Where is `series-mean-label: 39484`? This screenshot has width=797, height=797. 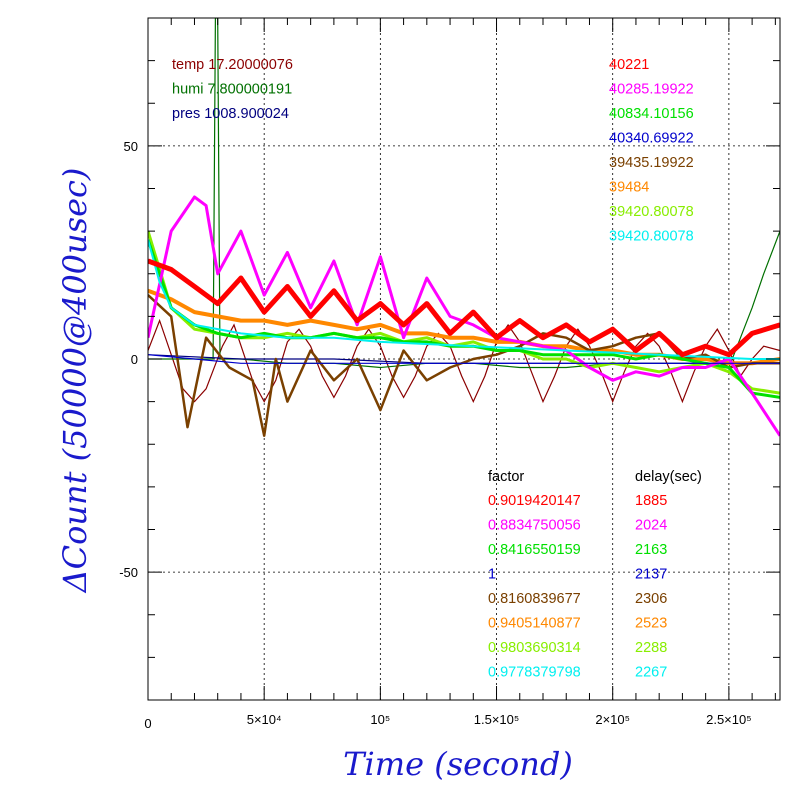
series-mean-label: 39484 is located at coordinates (629, 188).